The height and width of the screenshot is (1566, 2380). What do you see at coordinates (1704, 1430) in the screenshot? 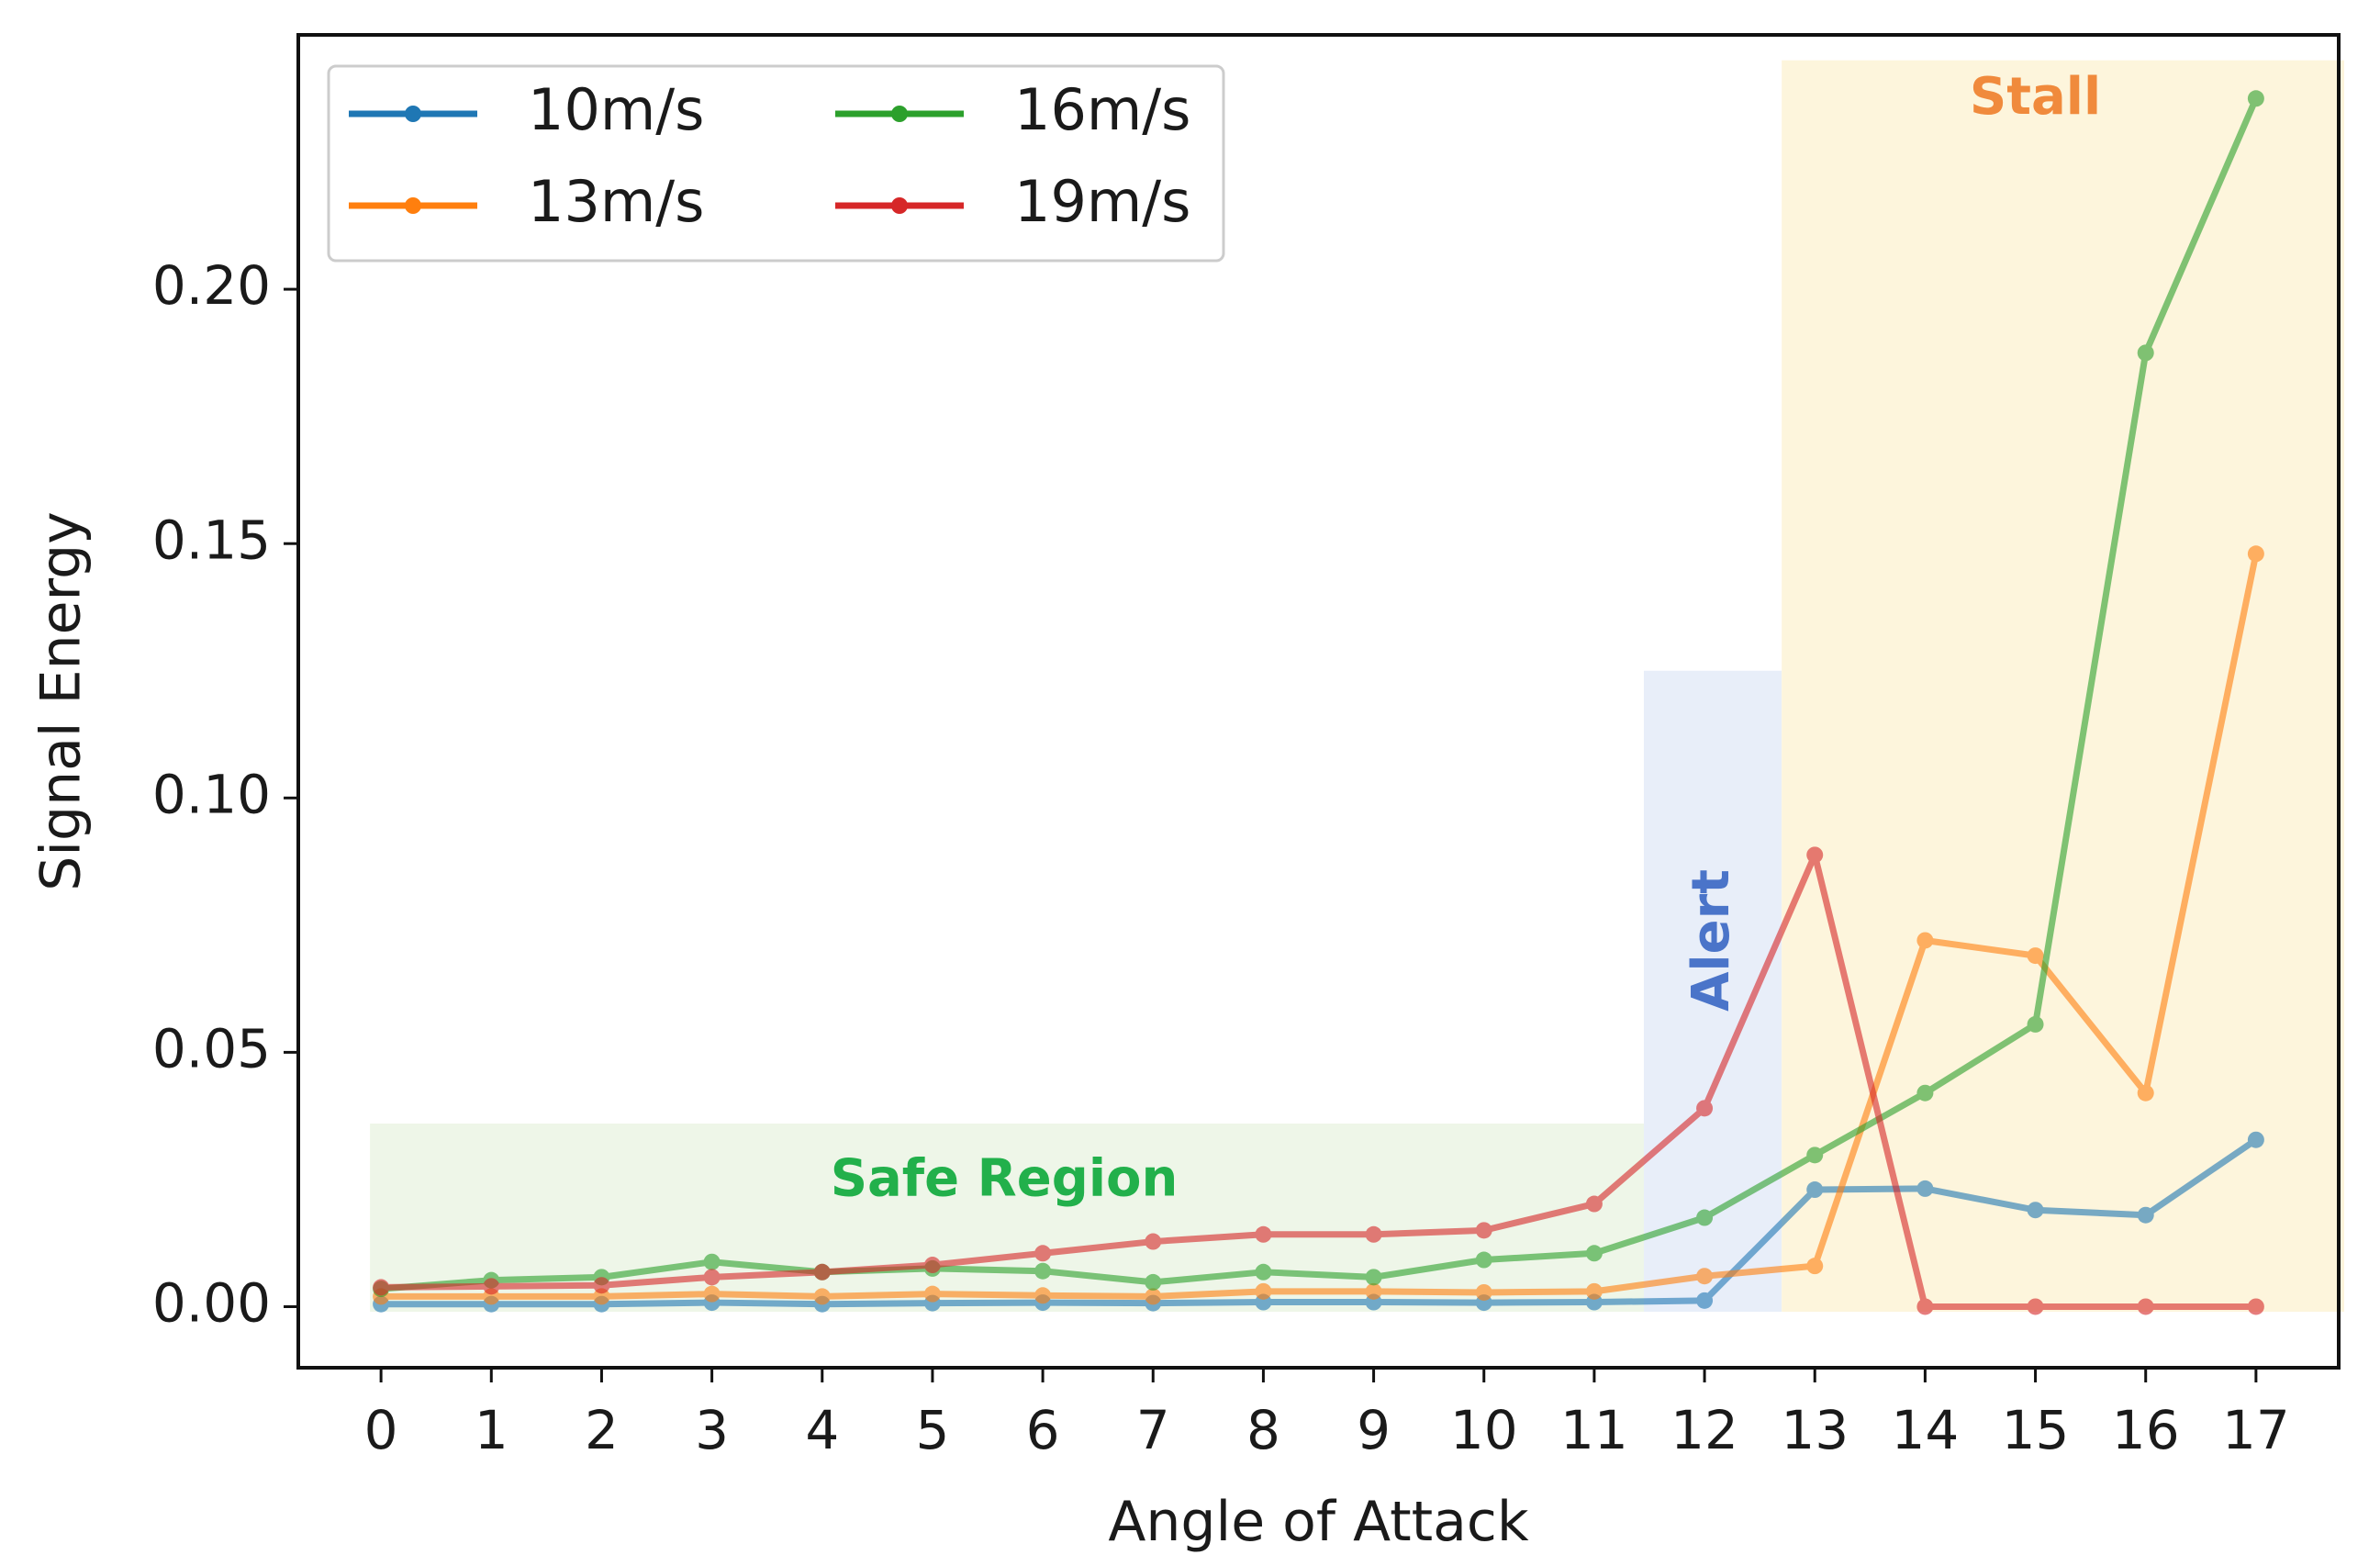
I see `x-tick-label-12: 12` at bounding box center [1704, 1430].